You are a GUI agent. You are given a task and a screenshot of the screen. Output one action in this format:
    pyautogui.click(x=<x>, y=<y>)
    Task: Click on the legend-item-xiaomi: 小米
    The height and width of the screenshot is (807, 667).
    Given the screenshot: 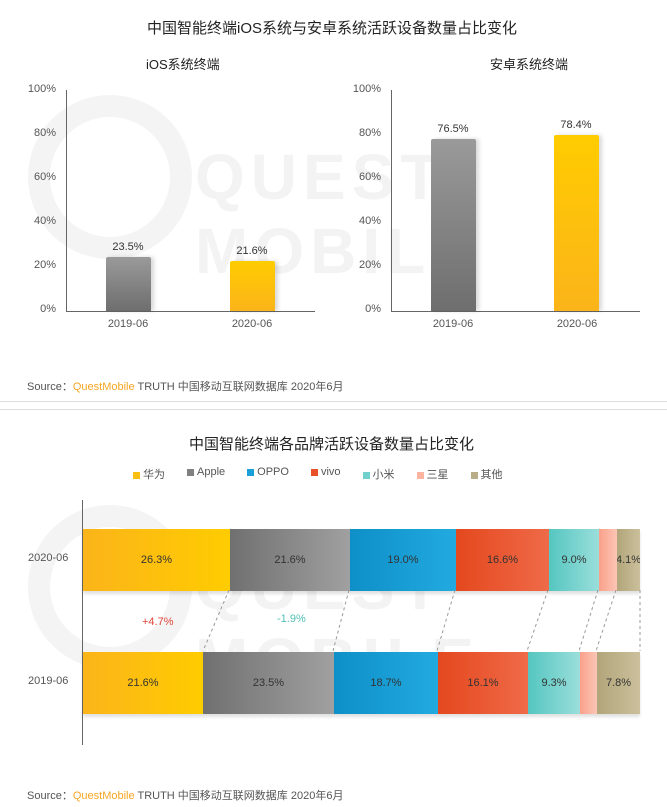 What is the action you would take?
    pyautogui.click(x=378, y=474)
    